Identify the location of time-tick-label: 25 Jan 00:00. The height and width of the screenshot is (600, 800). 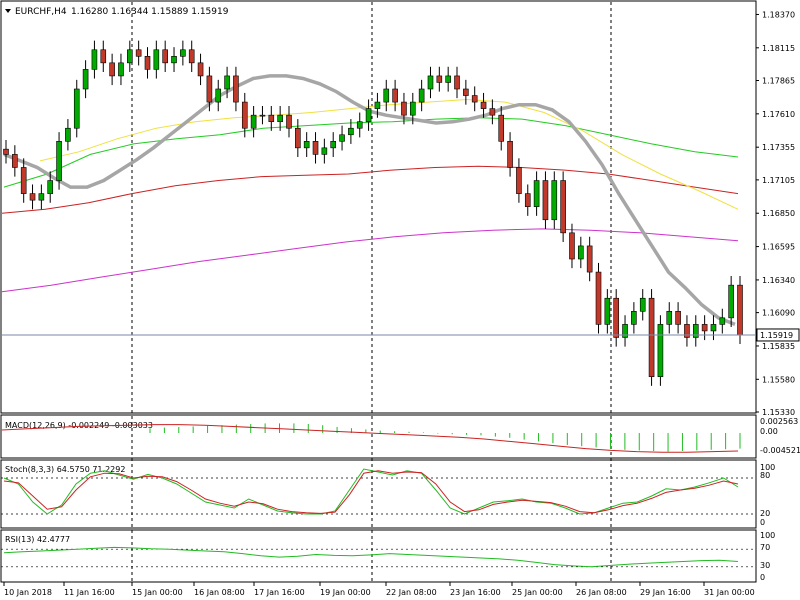
(537, 592).